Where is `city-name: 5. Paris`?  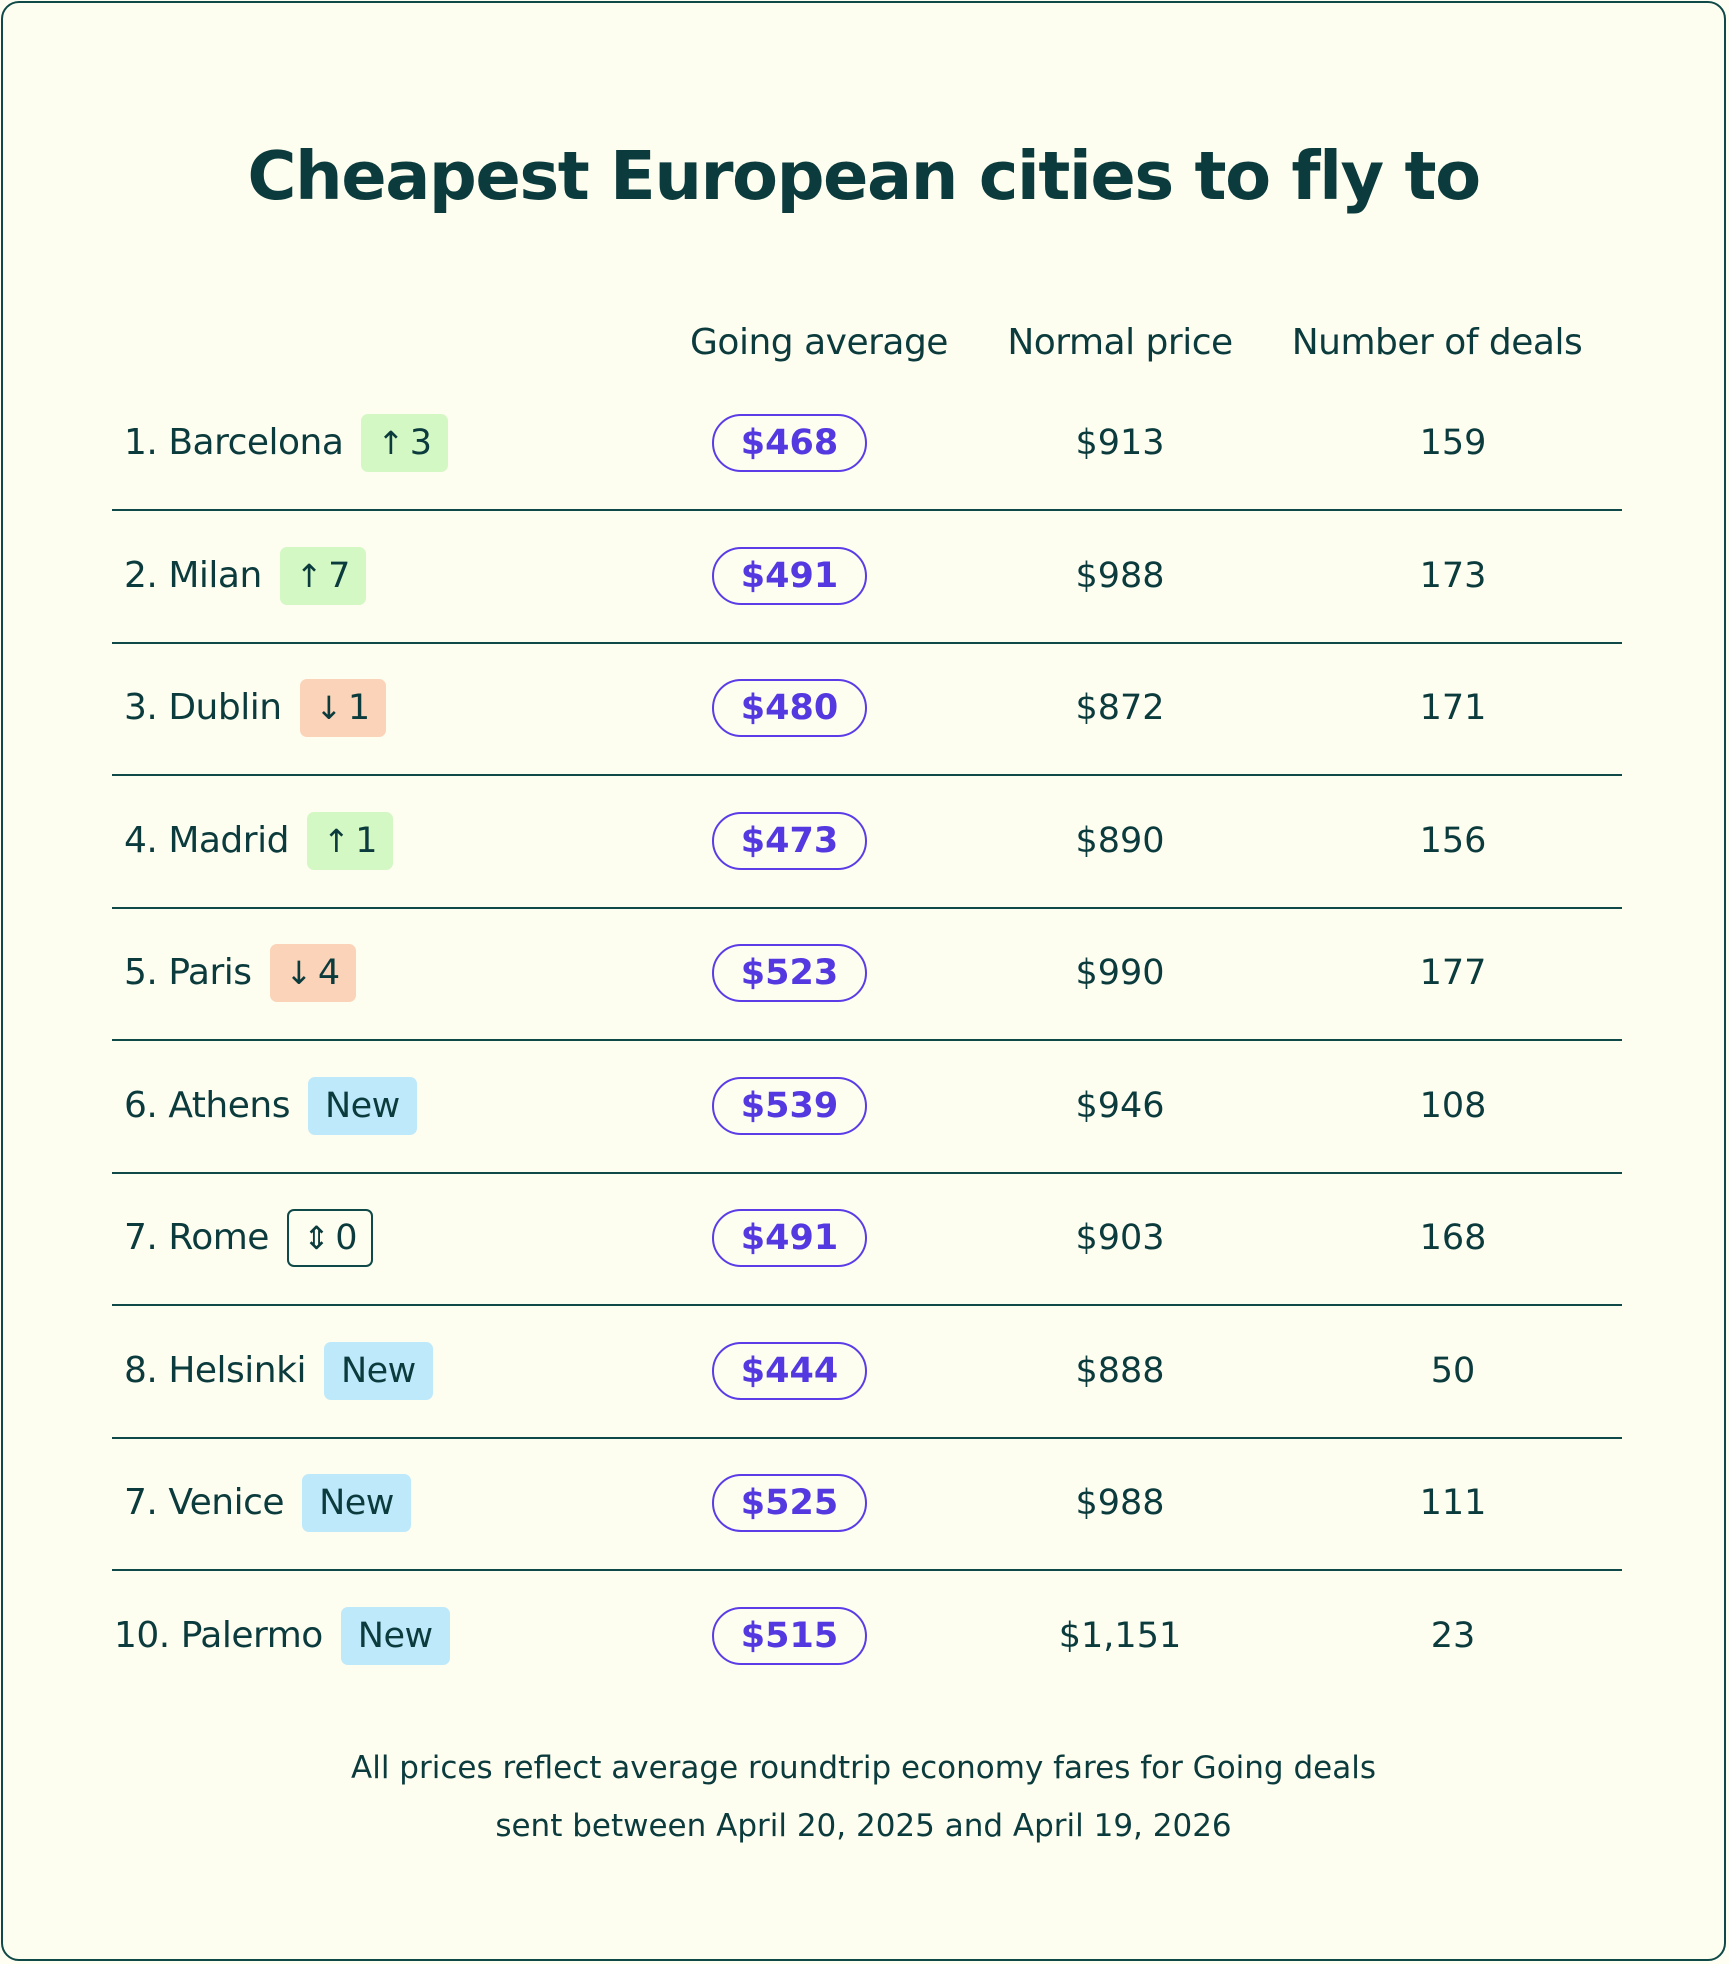 city-name: 5. Paris is located at coordinates (188, 973).